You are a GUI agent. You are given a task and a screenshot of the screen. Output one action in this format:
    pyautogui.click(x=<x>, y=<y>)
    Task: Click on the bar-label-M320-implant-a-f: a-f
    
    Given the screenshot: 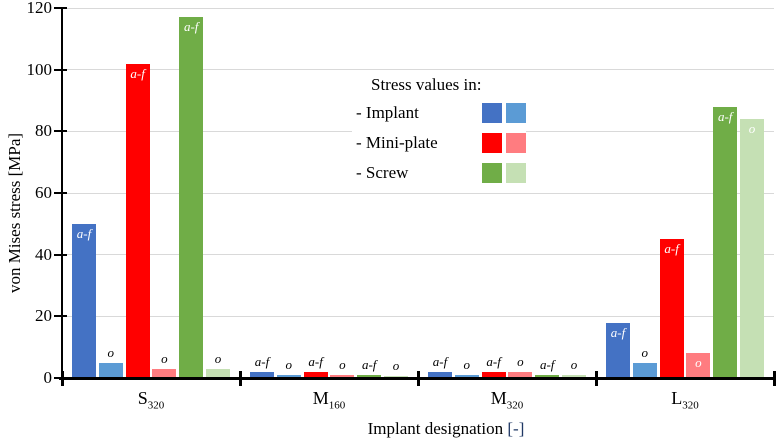 What is the action you would take?
    pyautogui.click(x=440, y=361)
    